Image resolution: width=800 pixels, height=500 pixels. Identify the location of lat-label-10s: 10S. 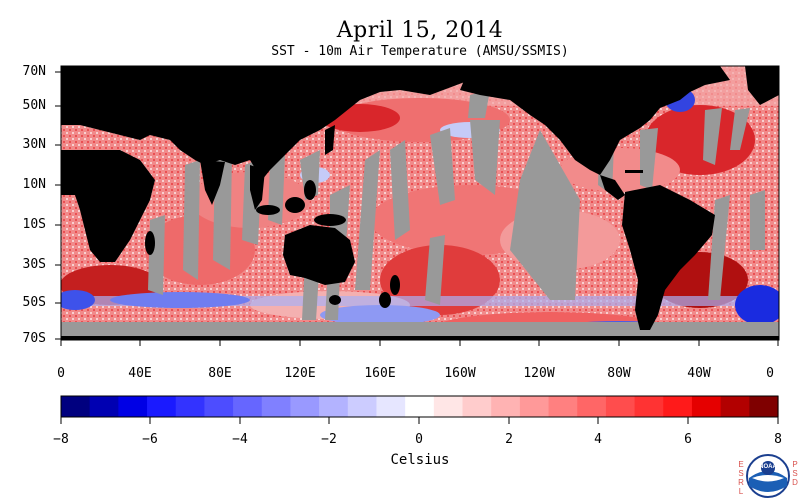
(34, 224).